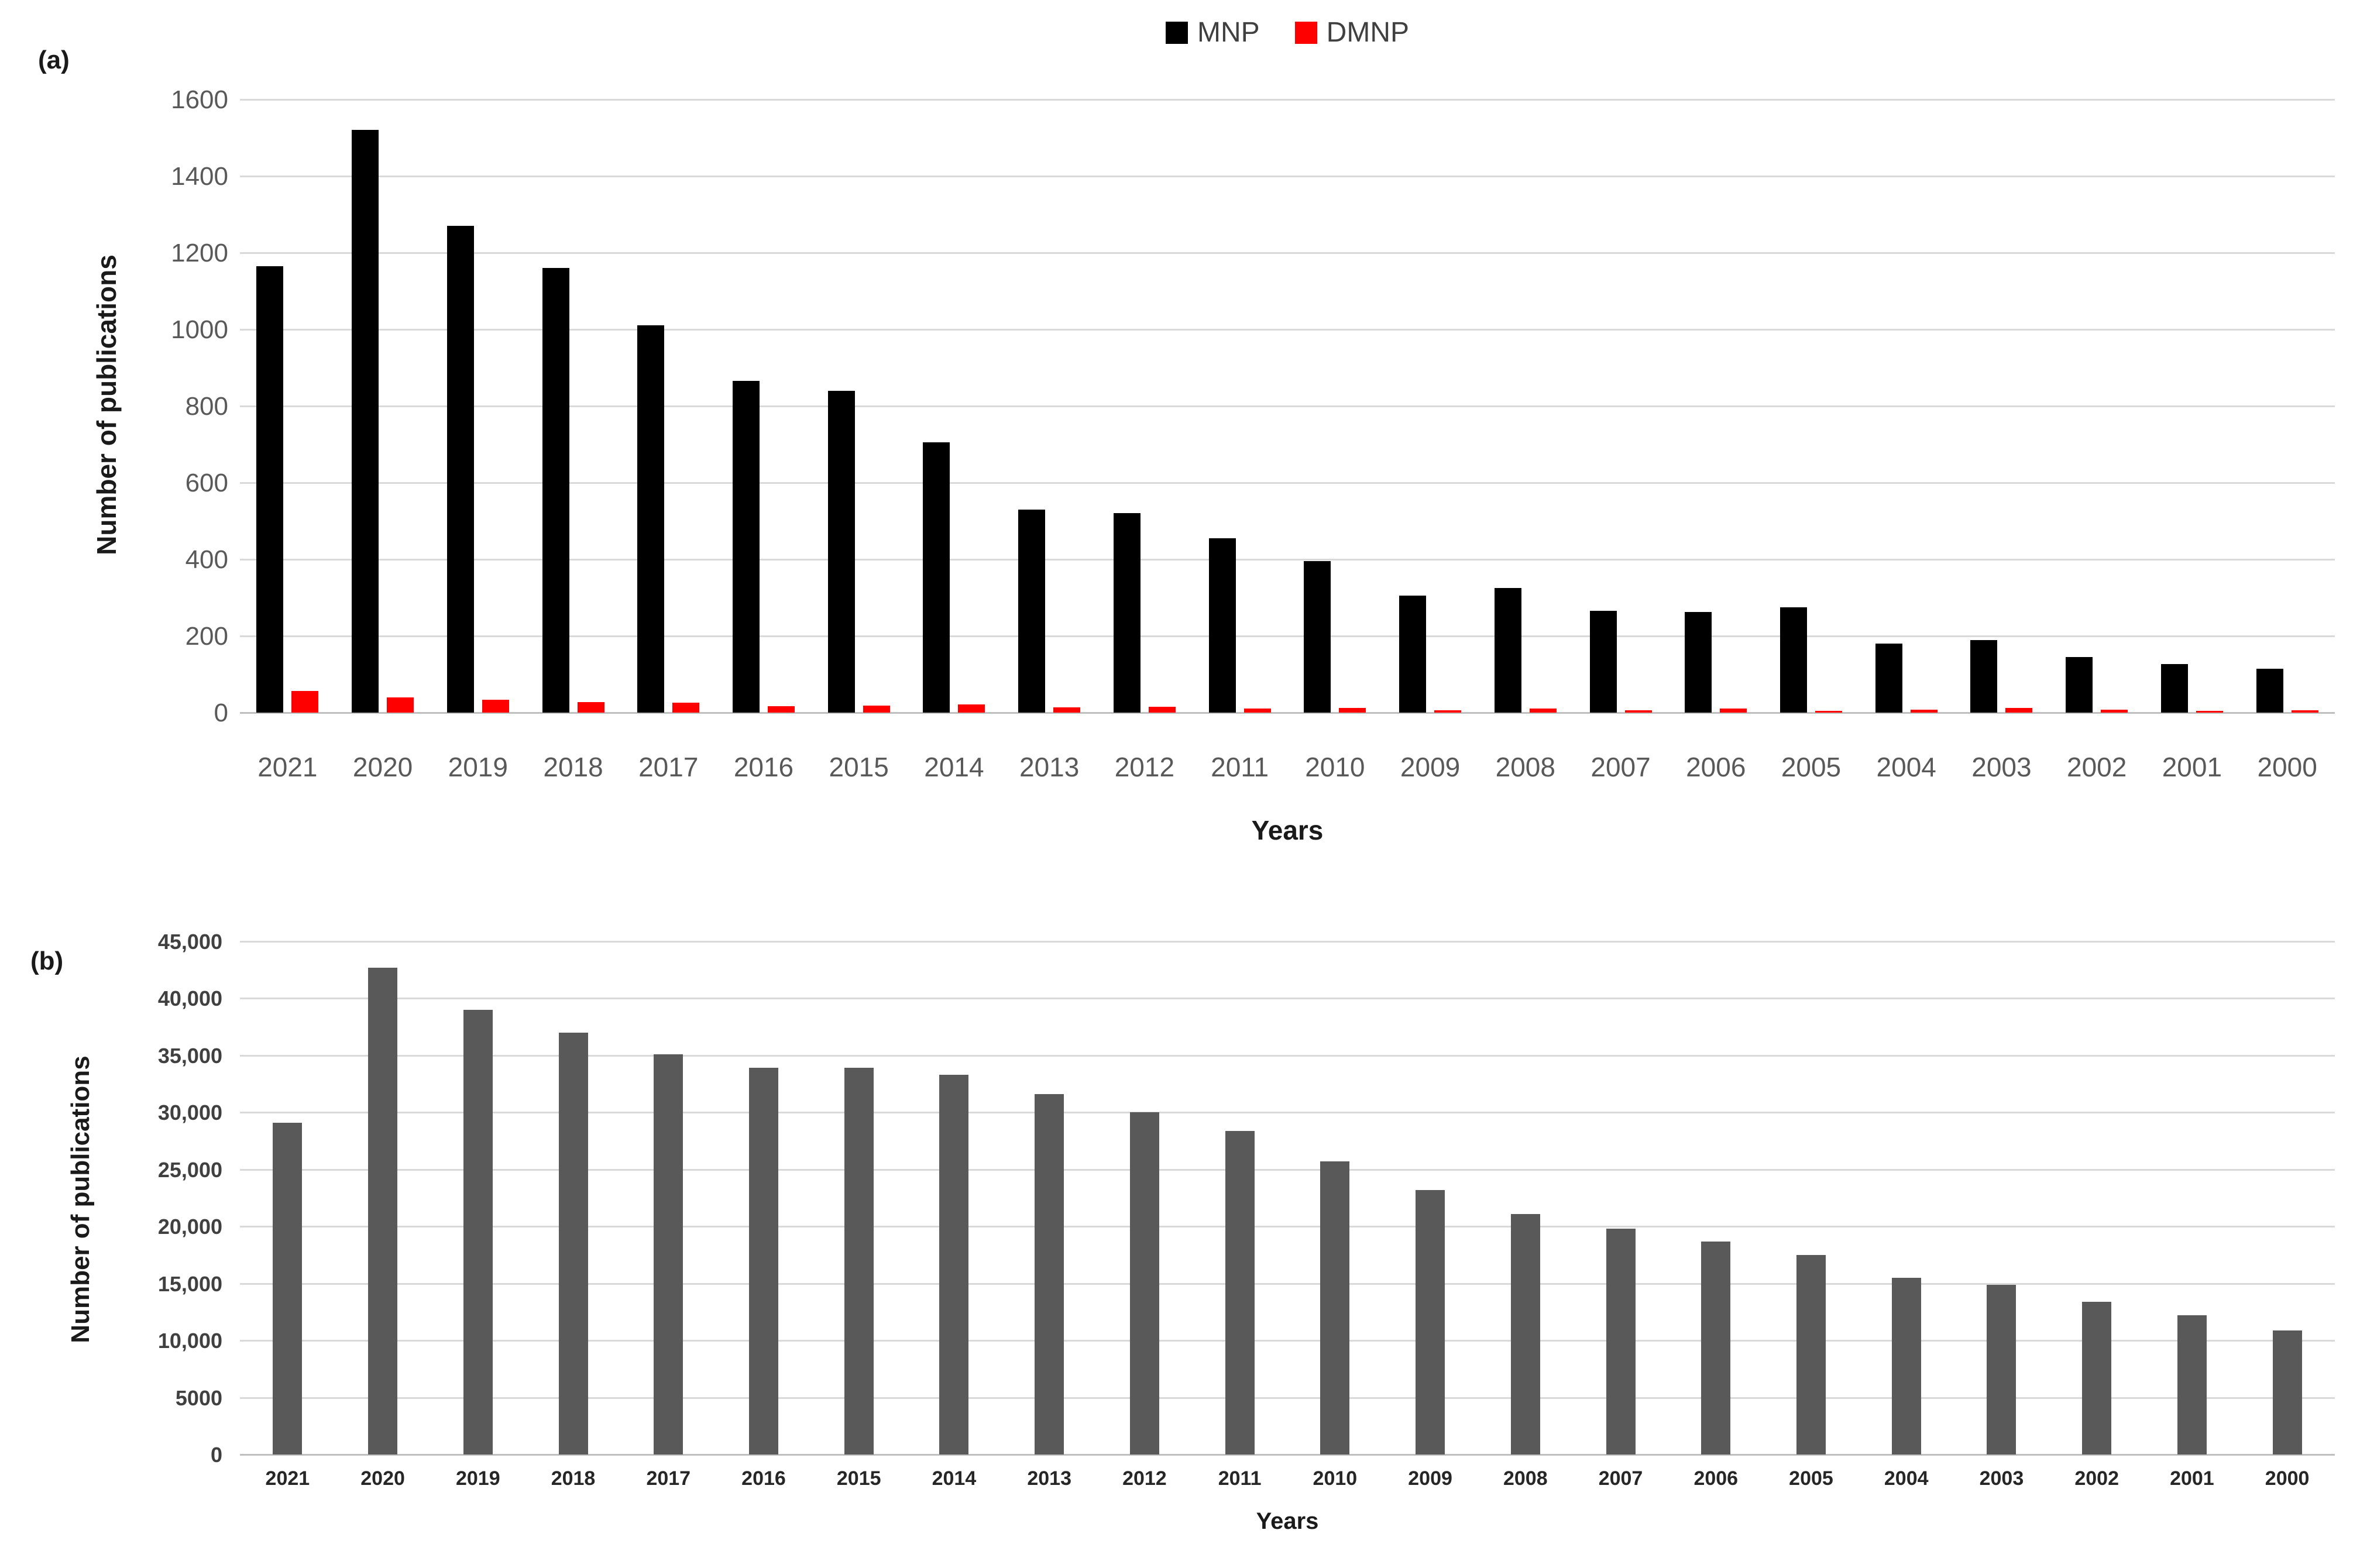 This screenshot has height=1568, width=2360. What do you see at coordinates (287, 1478) in the screenshot?
I see `x-tick-label-b-2021: 2021` at bounding box center [287, 1478].